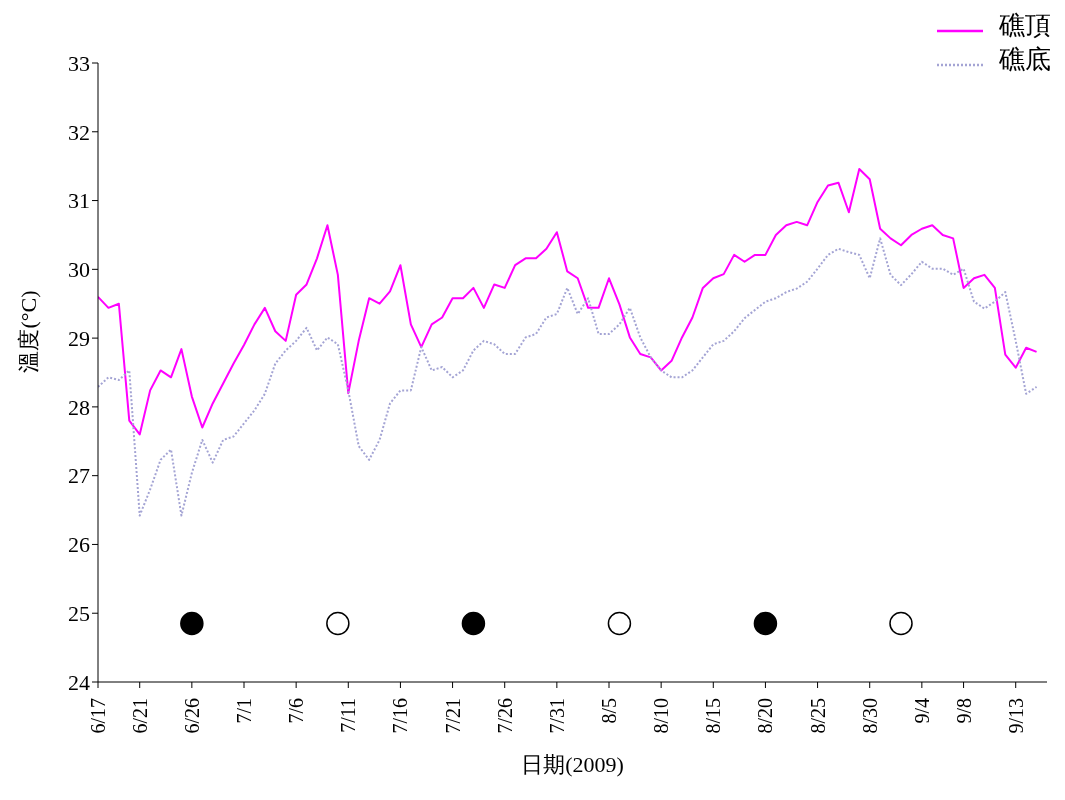  What do you see at coordinates (572, 764) in the screenshot?
I see `x-axis-title: 日期(2009)` at bounding box center [572, 764].